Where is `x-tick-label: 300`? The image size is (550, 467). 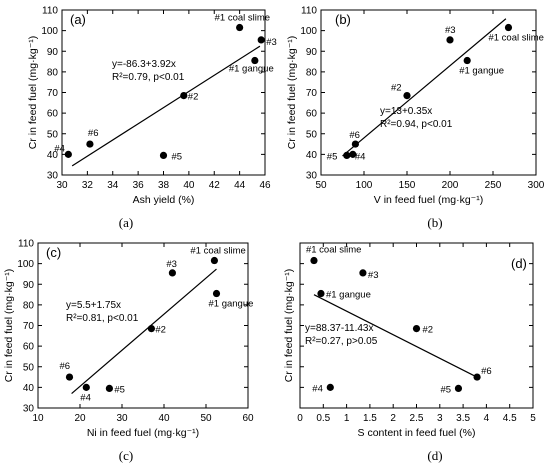 x-tick-label: 300 is located at coordinates (536, 185).